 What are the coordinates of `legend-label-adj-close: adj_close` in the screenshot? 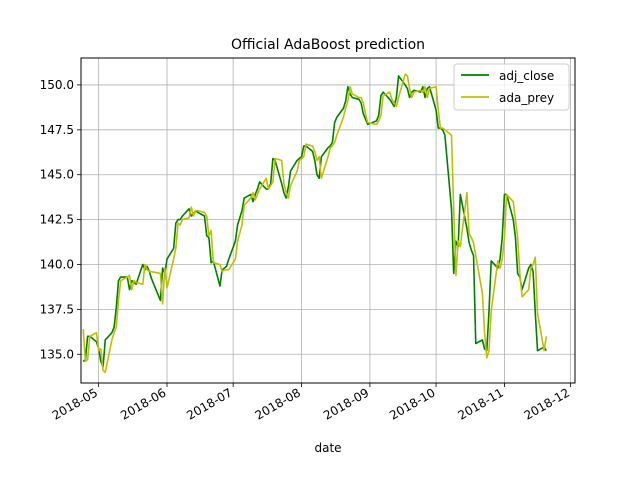 It's located at (526, 76).